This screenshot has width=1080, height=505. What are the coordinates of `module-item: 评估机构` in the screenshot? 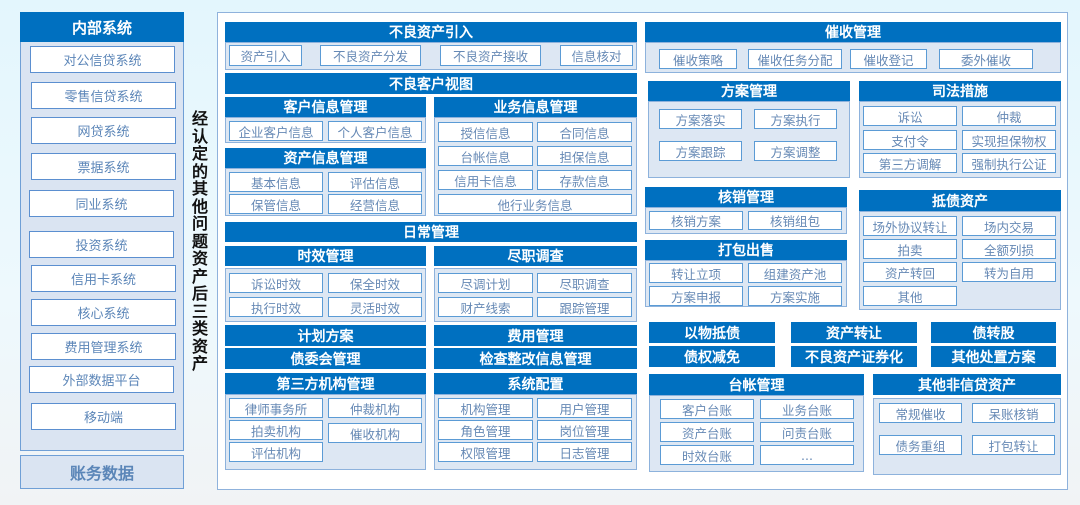 It's located at (276, 452).